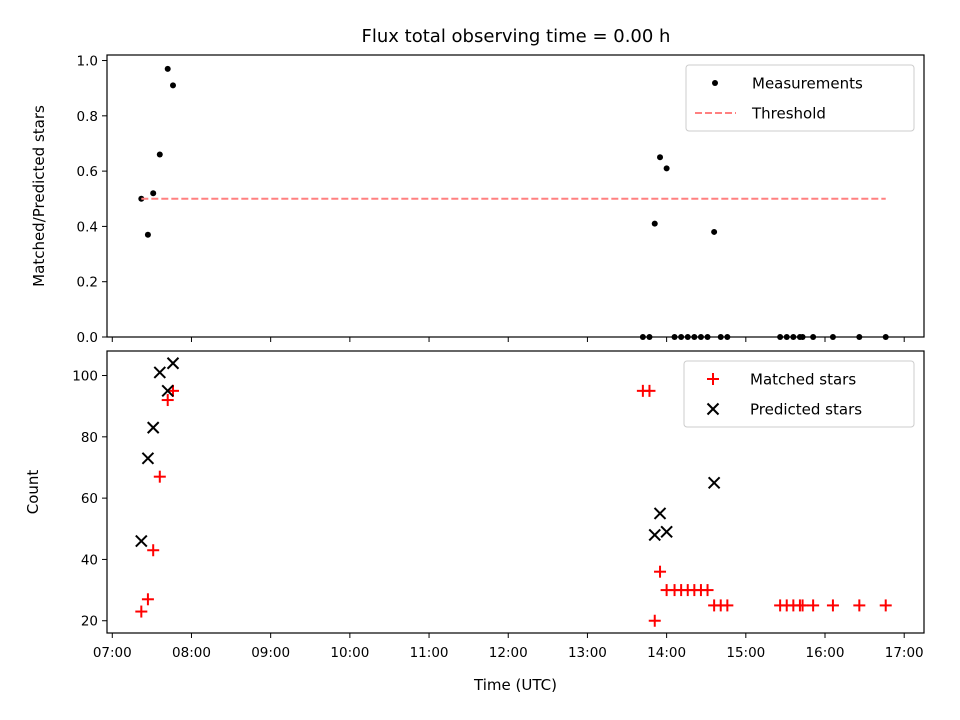 This screenshot has width=960, height=720. Describe the element at coordinates (89, 560) in the screenshot. I see `y-tick-label: 40` at that location.